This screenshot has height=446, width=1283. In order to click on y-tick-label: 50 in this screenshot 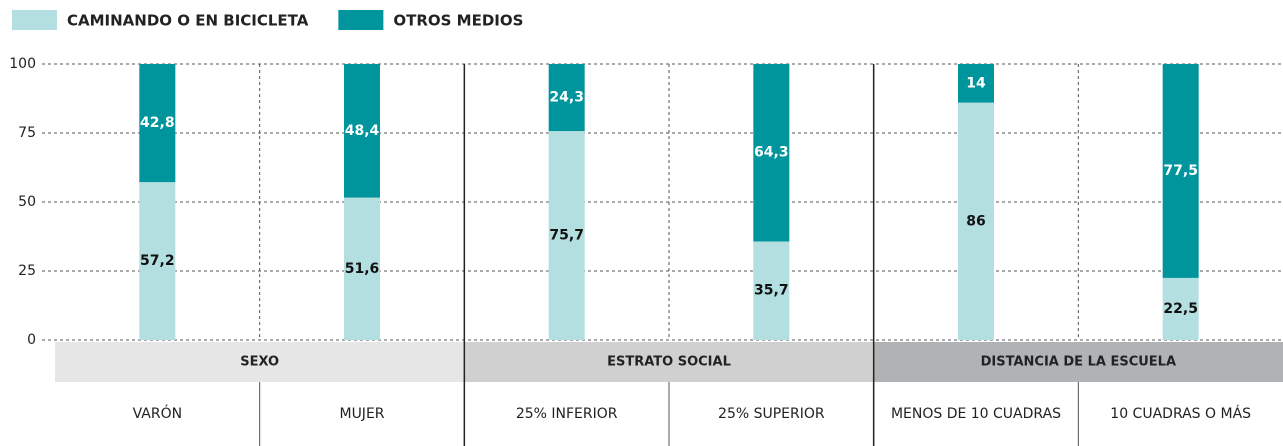, I will do `click(27, 202)`.